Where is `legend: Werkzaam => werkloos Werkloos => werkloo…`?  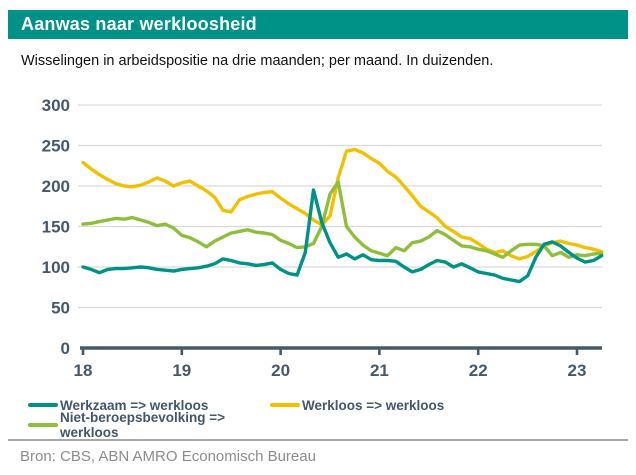 legend: Werkzaam => werkloos Werkloos => werkloo… is located at coordinates (323, 417).